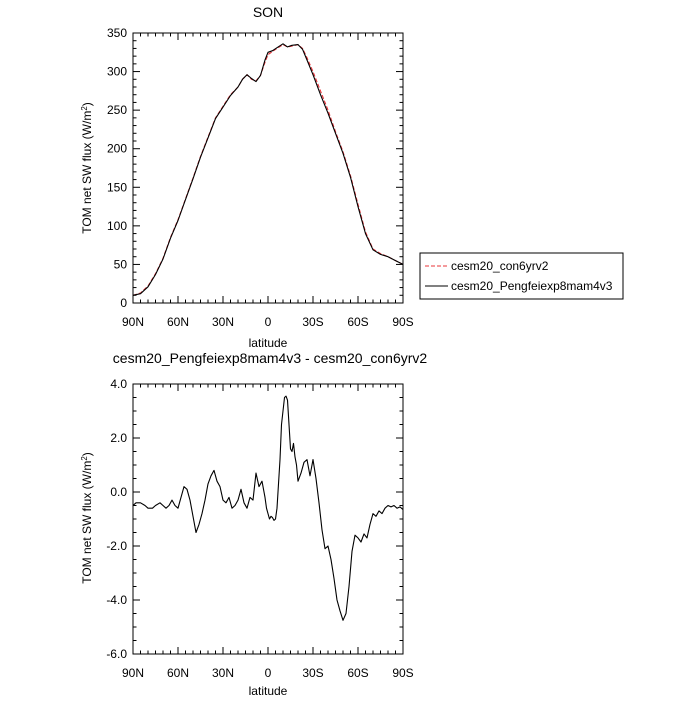 The height and width of the screenshot is (705, 700). What do you see at coordinates (87, 518) in the screenshot?
I see `bottom-panel-ylabel: TOM net SW flux (W/m2)` at bounding box center [87, 518].